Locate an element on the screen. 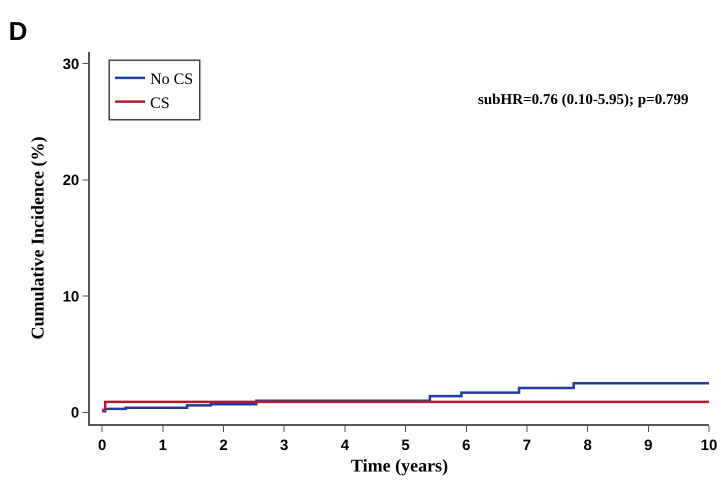  x-tick-label: 2 is located at coordinates (223, 445).